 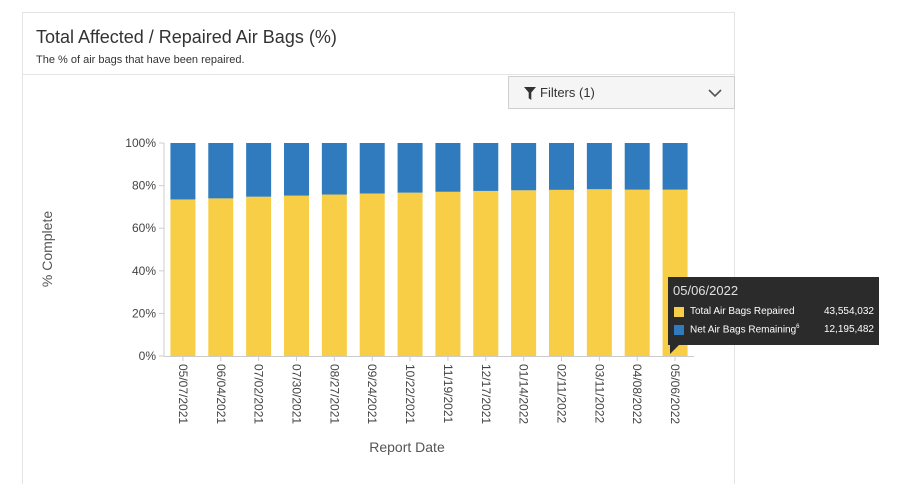 What do you see at coordinates (706, 290) in the screenshot?
I see `tooltip-date: 05/06/2022` at bounding box center [706, 290].